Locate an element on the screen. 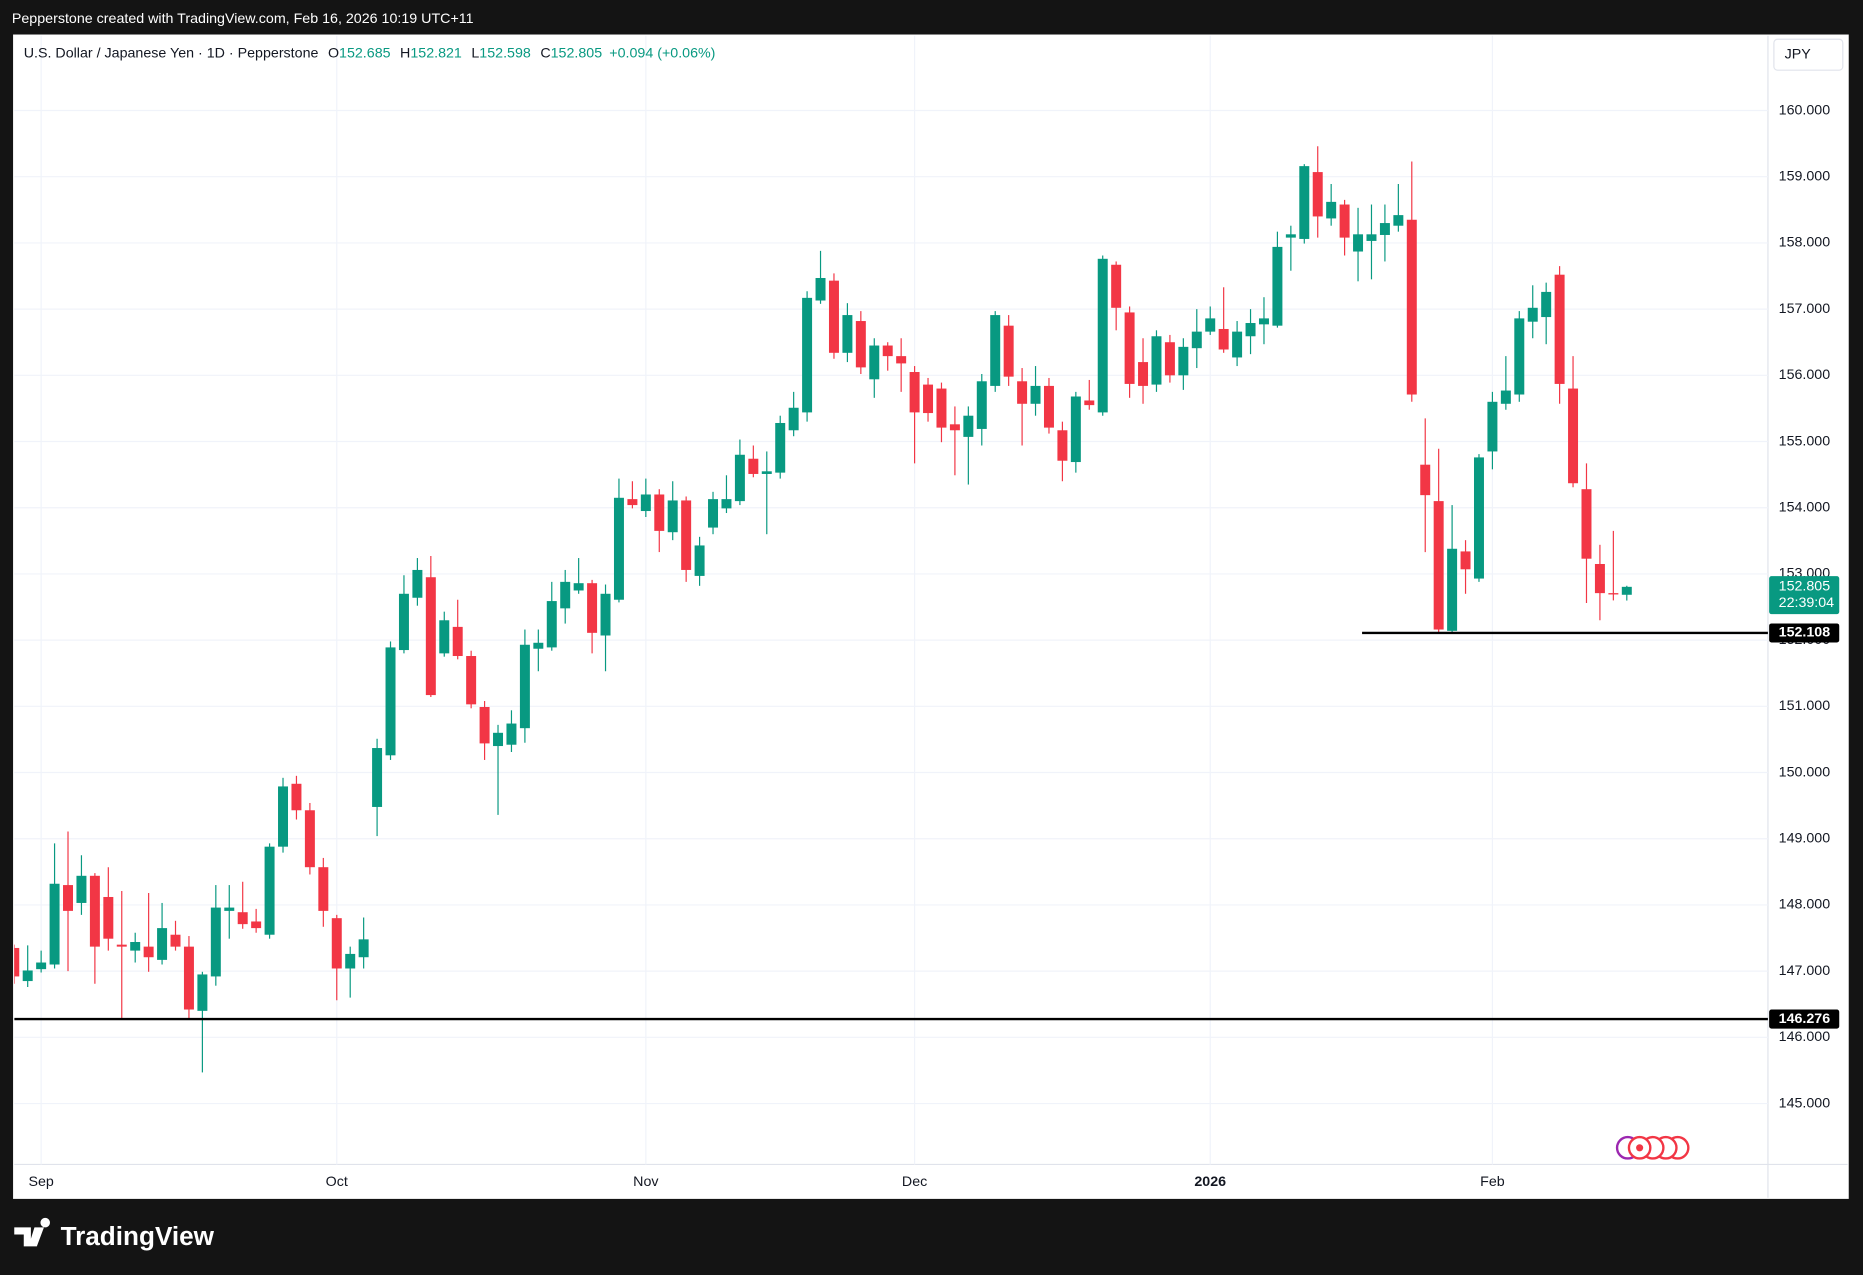 The image size is (1863, 1275). x-tick-label: Dec is located at coordinates (914, 1182).